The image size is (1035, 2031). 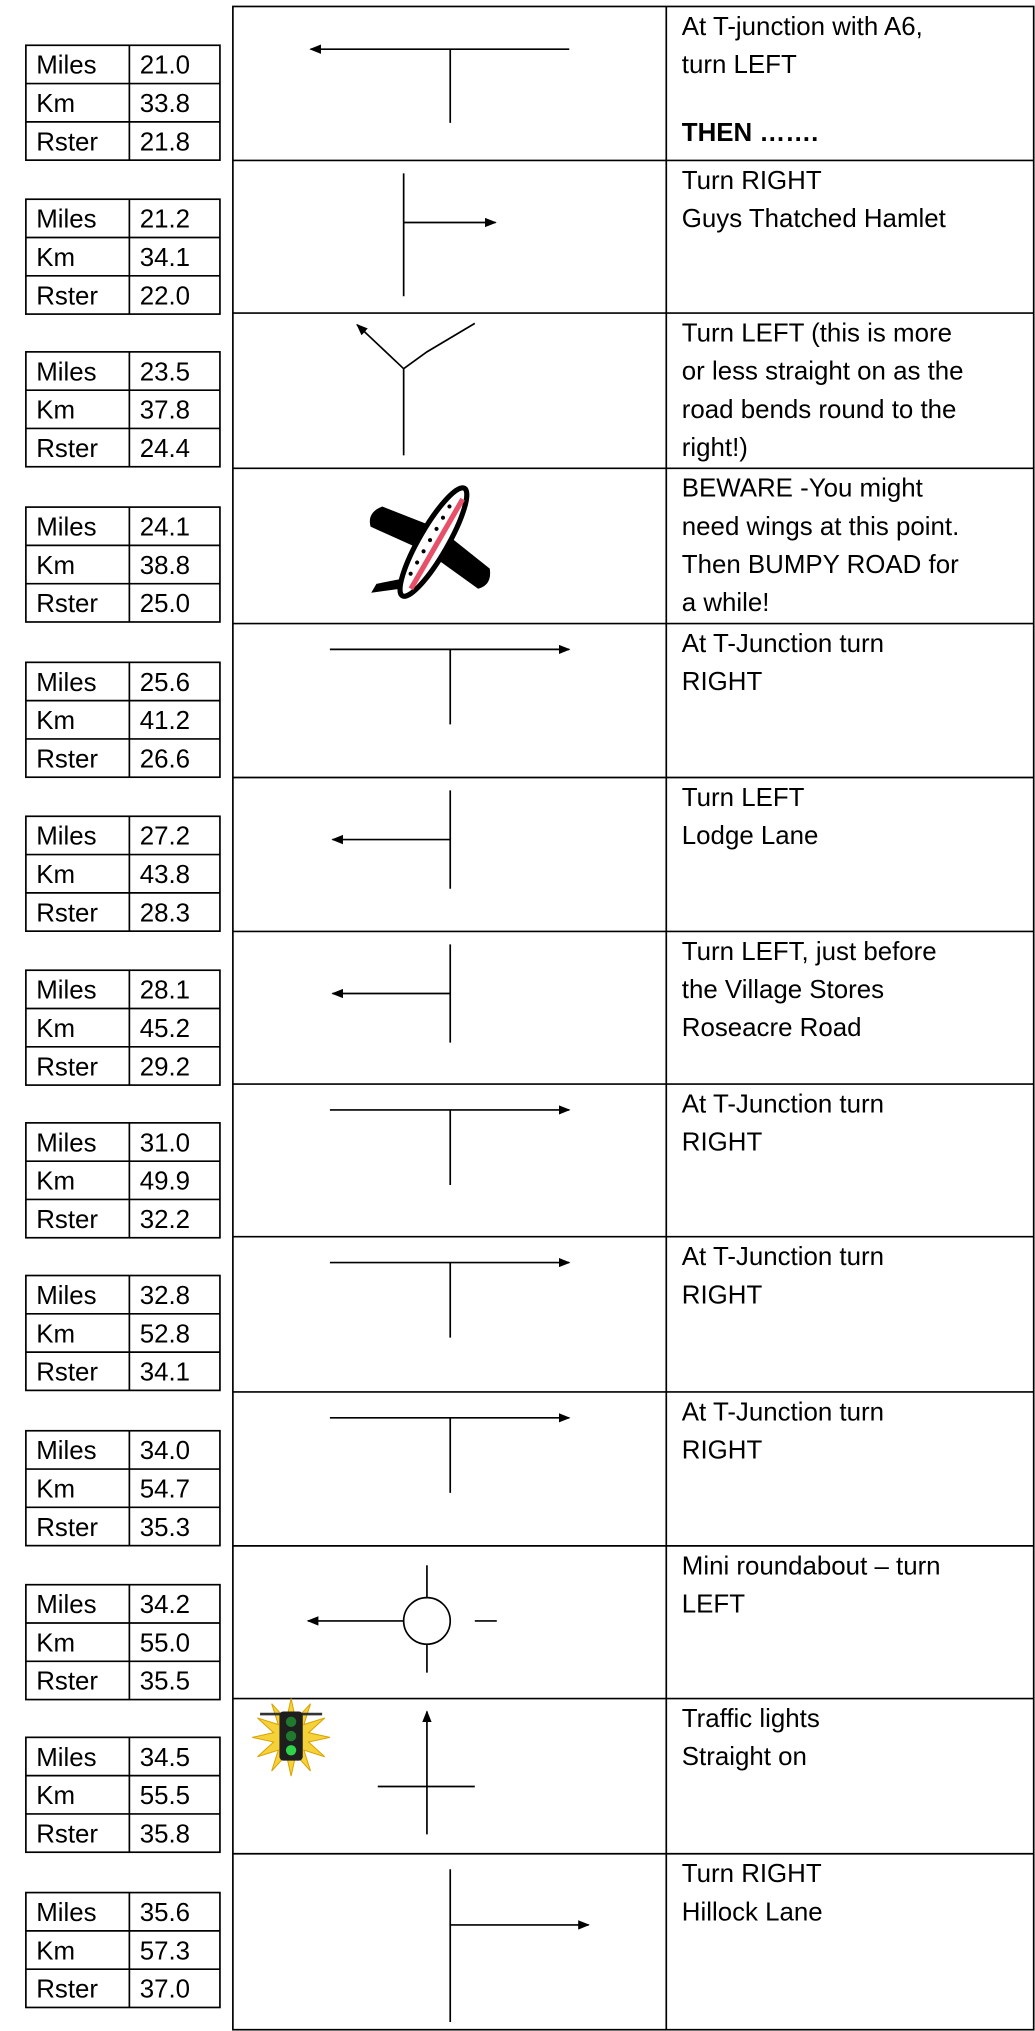 I want to click on distance-value: 28.1, so click(x=165, y=991).